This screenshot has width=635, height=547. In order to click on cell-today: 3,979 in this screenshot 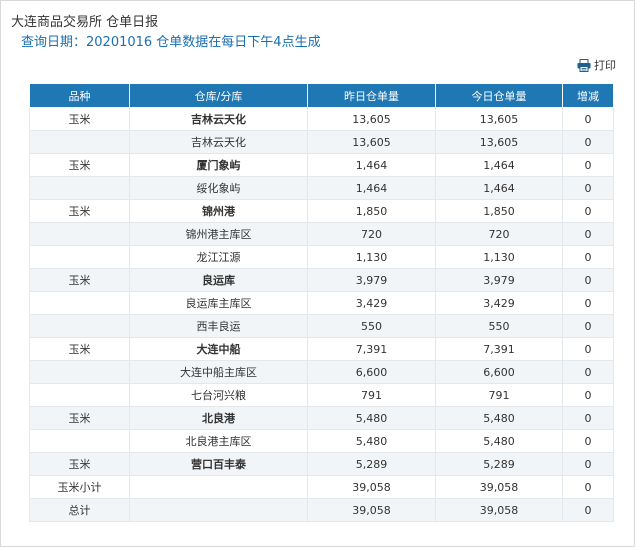, I will do `click(499, 280)`.